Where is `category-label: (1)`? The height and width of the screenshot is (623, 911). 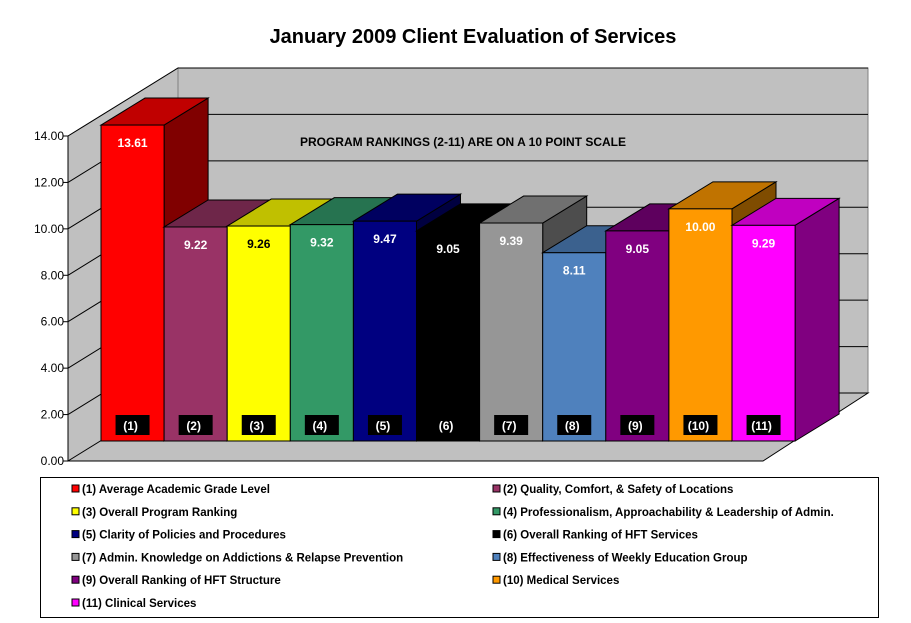
category-label: (1) is located at coordinates (130, 426).